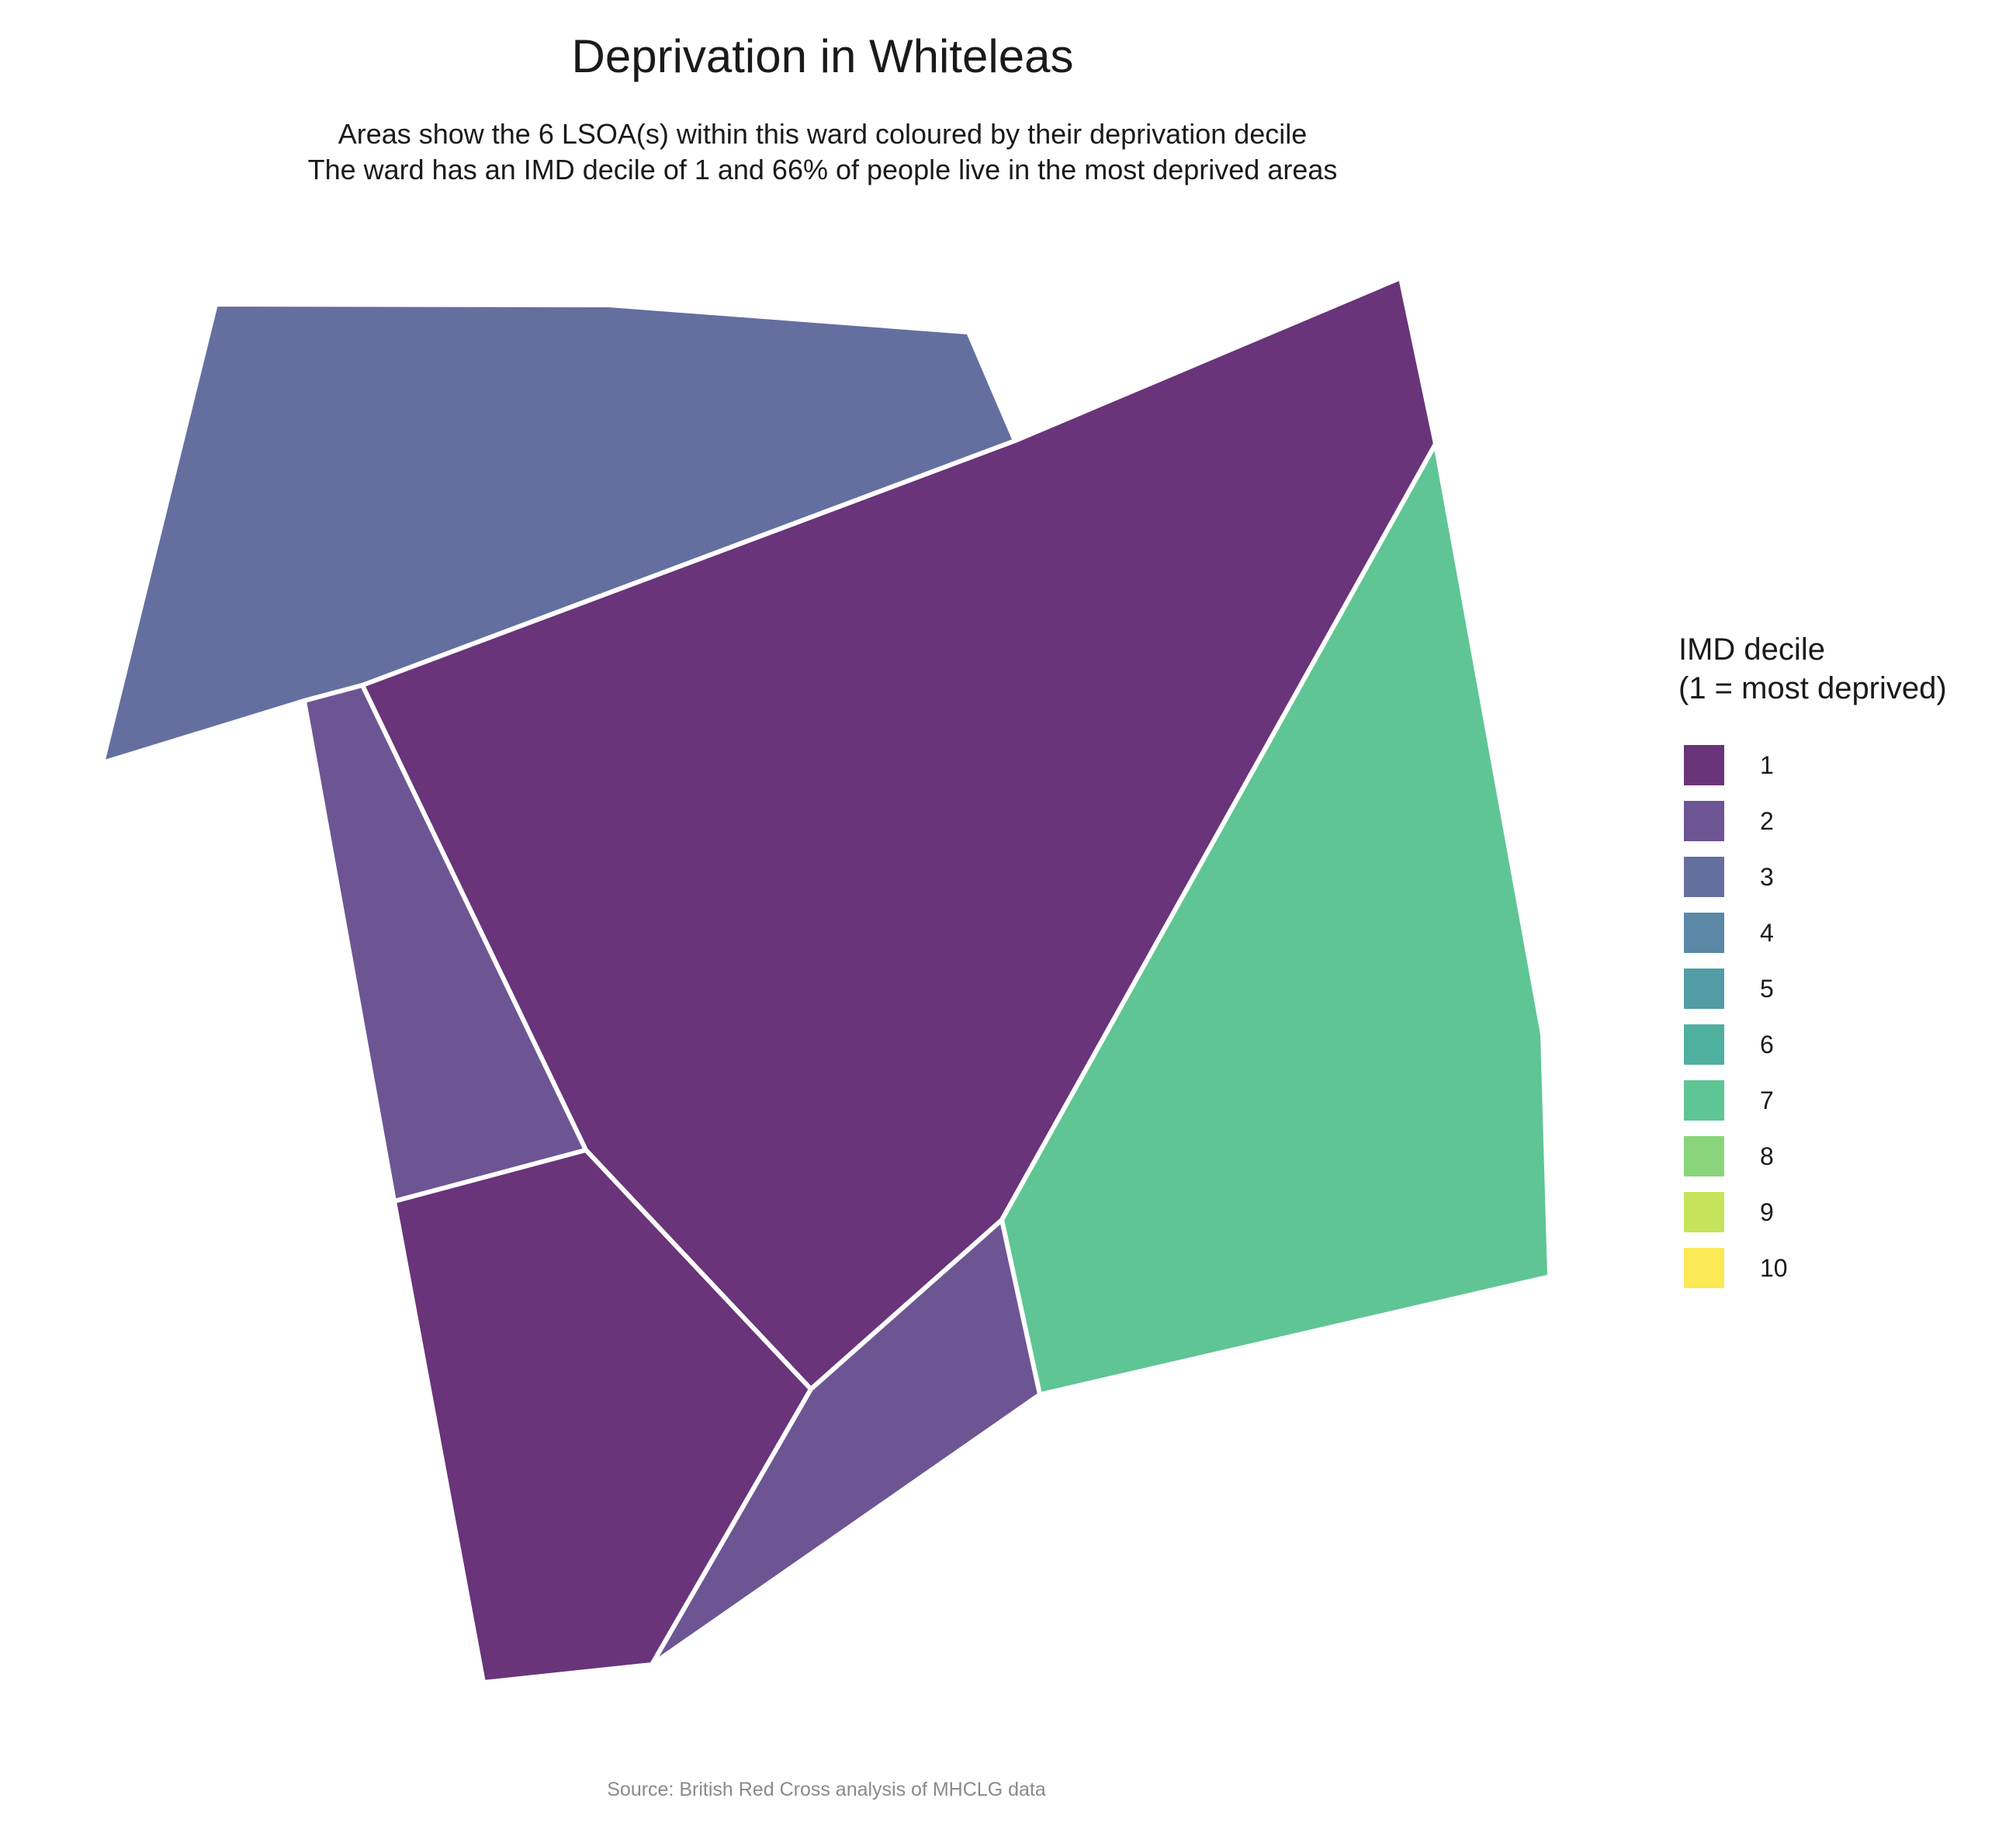 This screenshot has height=1833, width=2016. What do you see at coordinates (1276, 920) in the screenshot?
I see `lsoa-east` at bounding box center [1276, 920].